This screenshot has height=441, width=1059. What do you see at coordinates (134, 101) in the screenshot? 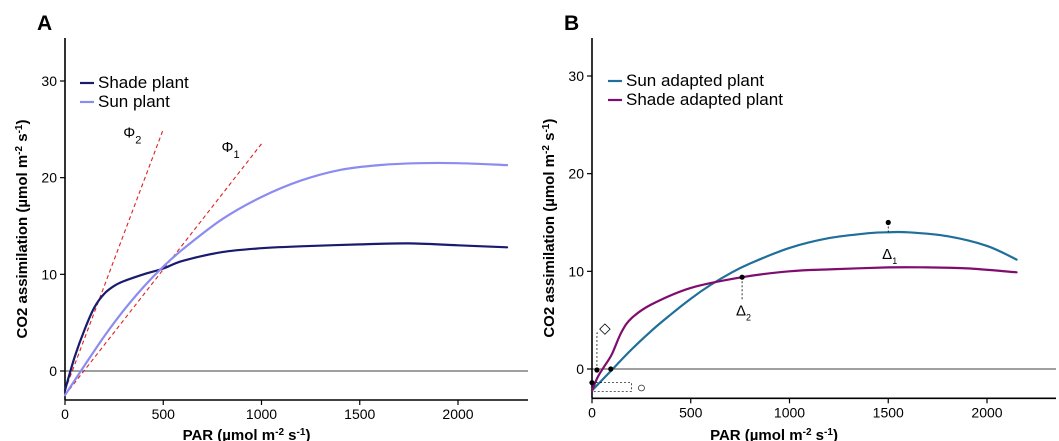
I see `legend-label: Sun plant` at bounding box center [134, 101].